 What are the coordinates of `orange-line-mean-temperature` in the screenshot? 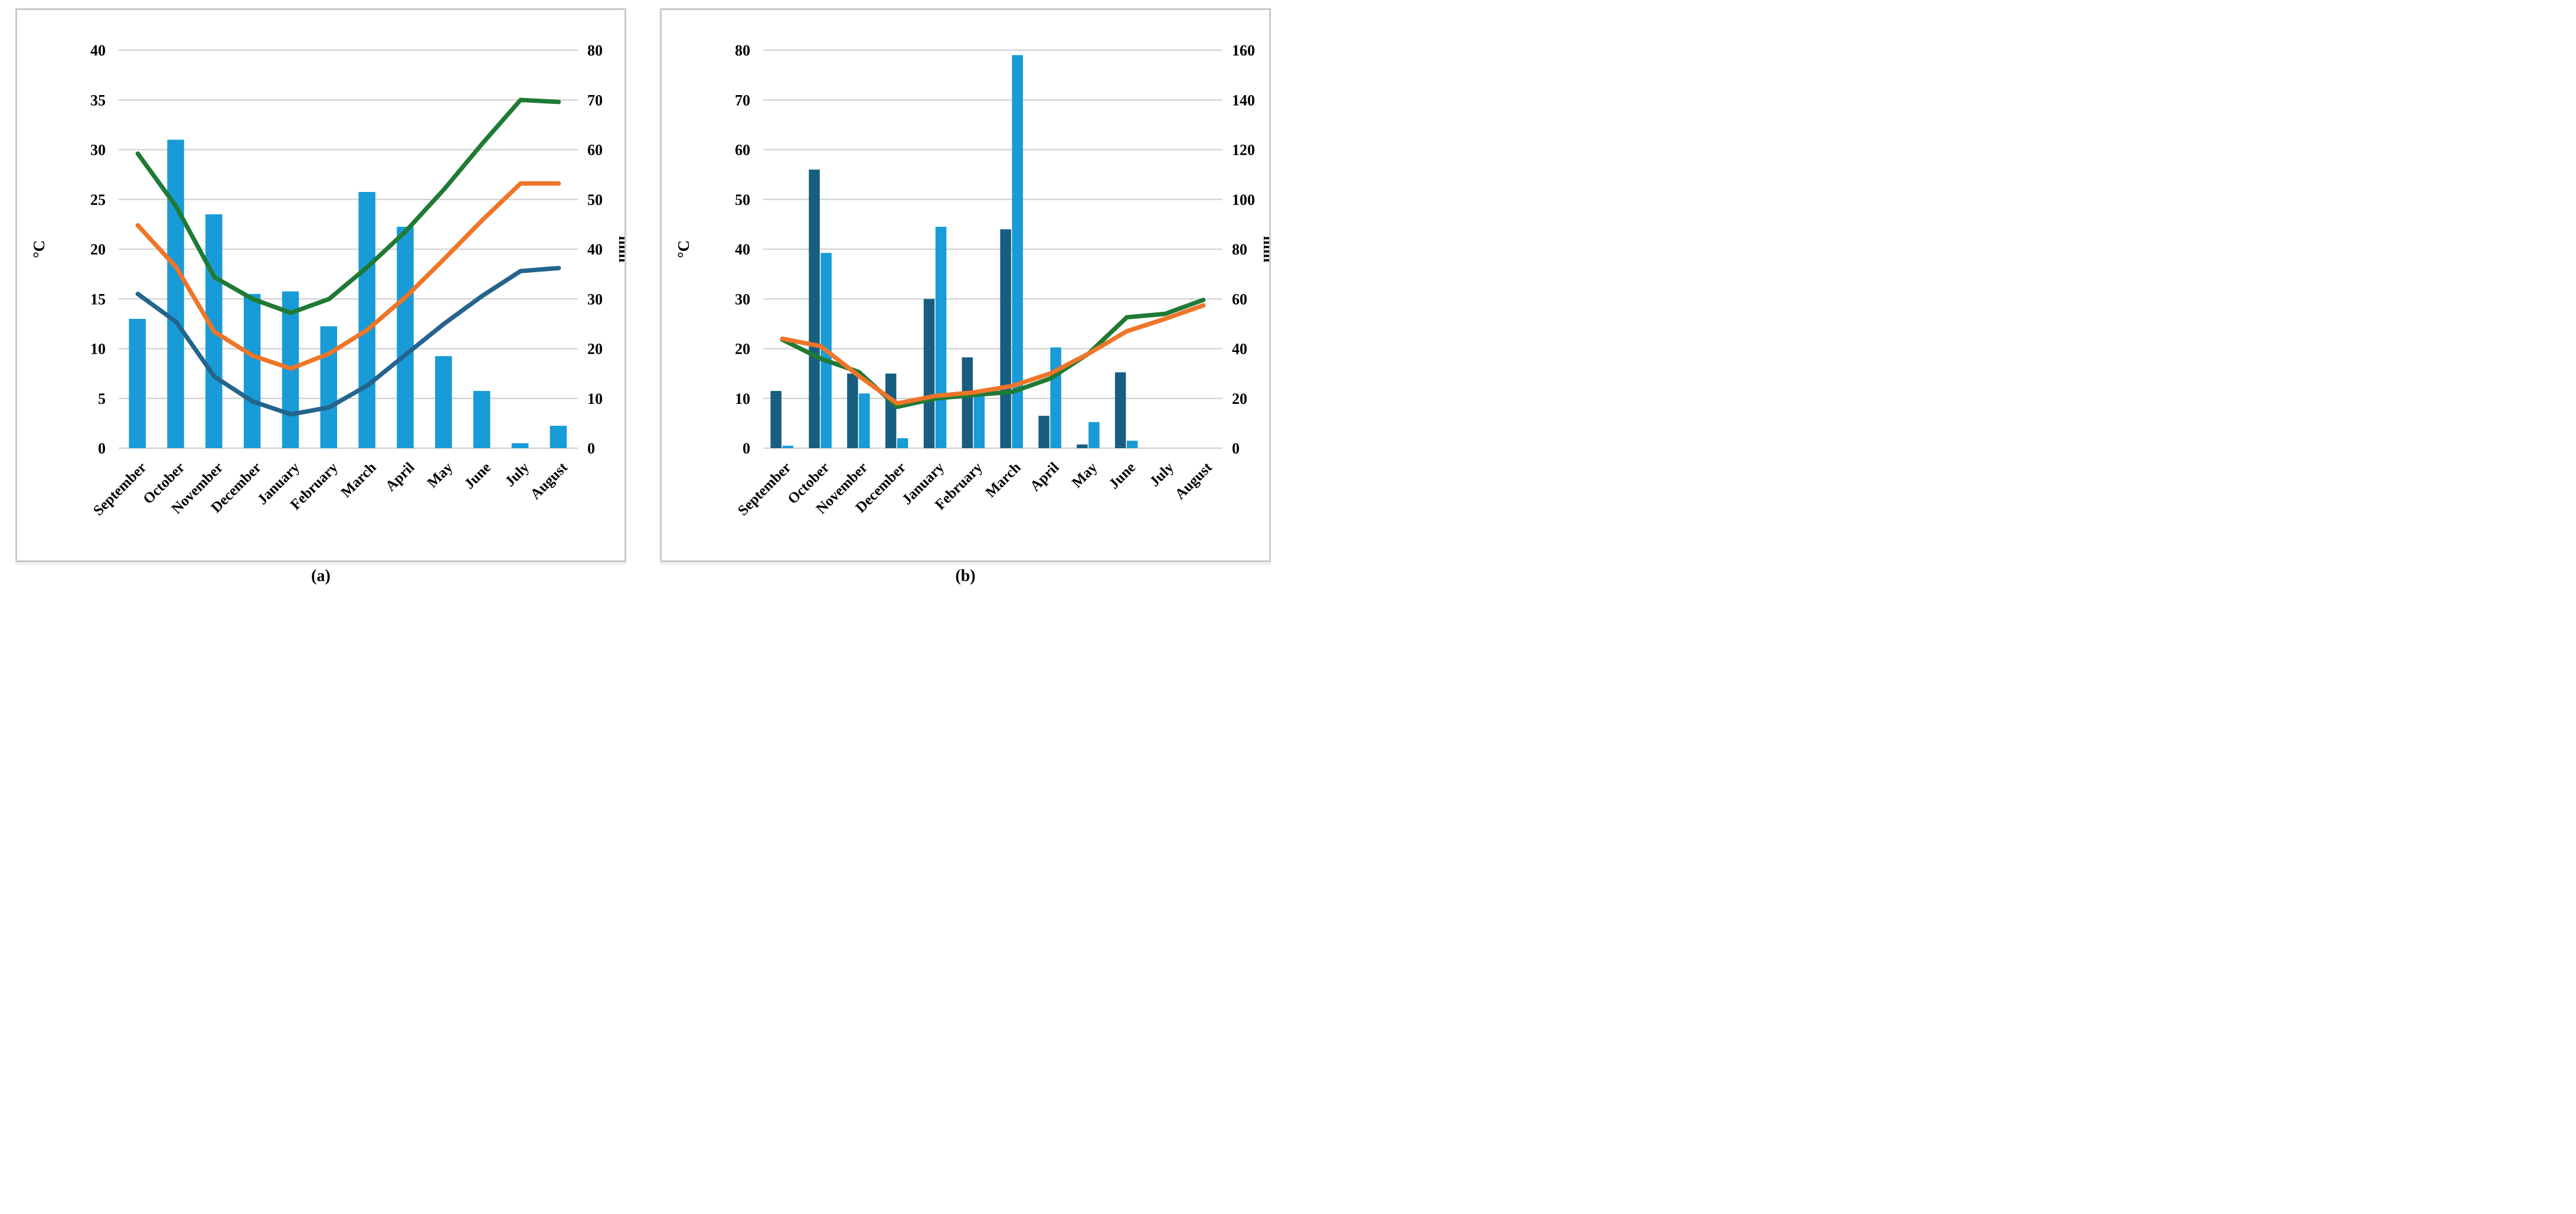 It's located at (348, 276).